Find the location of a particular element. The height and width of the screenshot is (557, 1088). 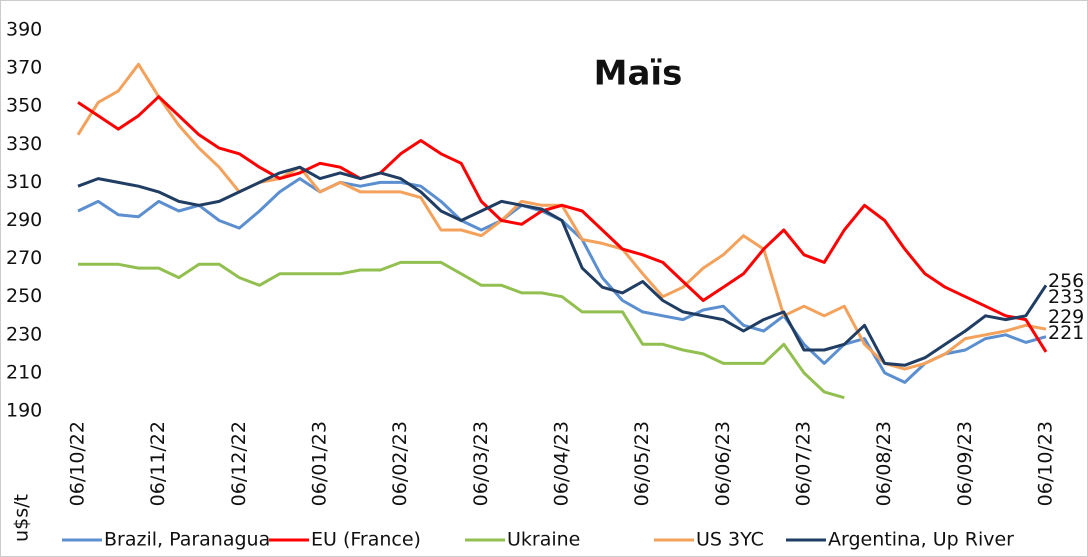

x-tick-label: 06/04/23 is located at coordinates (562, 463).